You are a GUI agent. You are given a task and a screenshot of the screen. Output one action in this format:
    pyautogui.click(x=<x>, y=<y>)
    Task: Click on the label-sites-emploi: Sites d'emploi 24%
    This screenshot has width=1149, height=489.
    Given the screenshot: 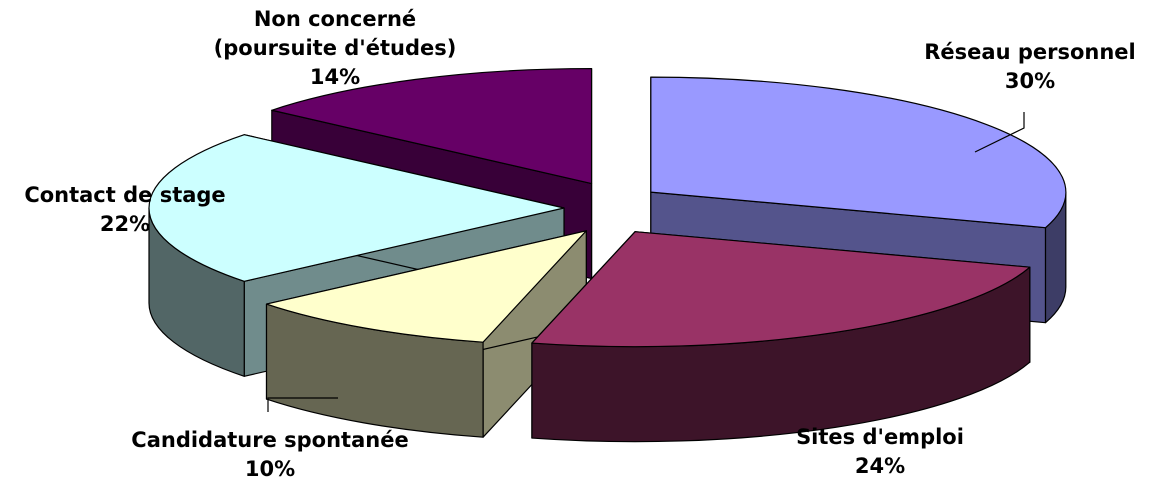 What is the action you would take?
    pyautogui.click(x=880, y=452)
    